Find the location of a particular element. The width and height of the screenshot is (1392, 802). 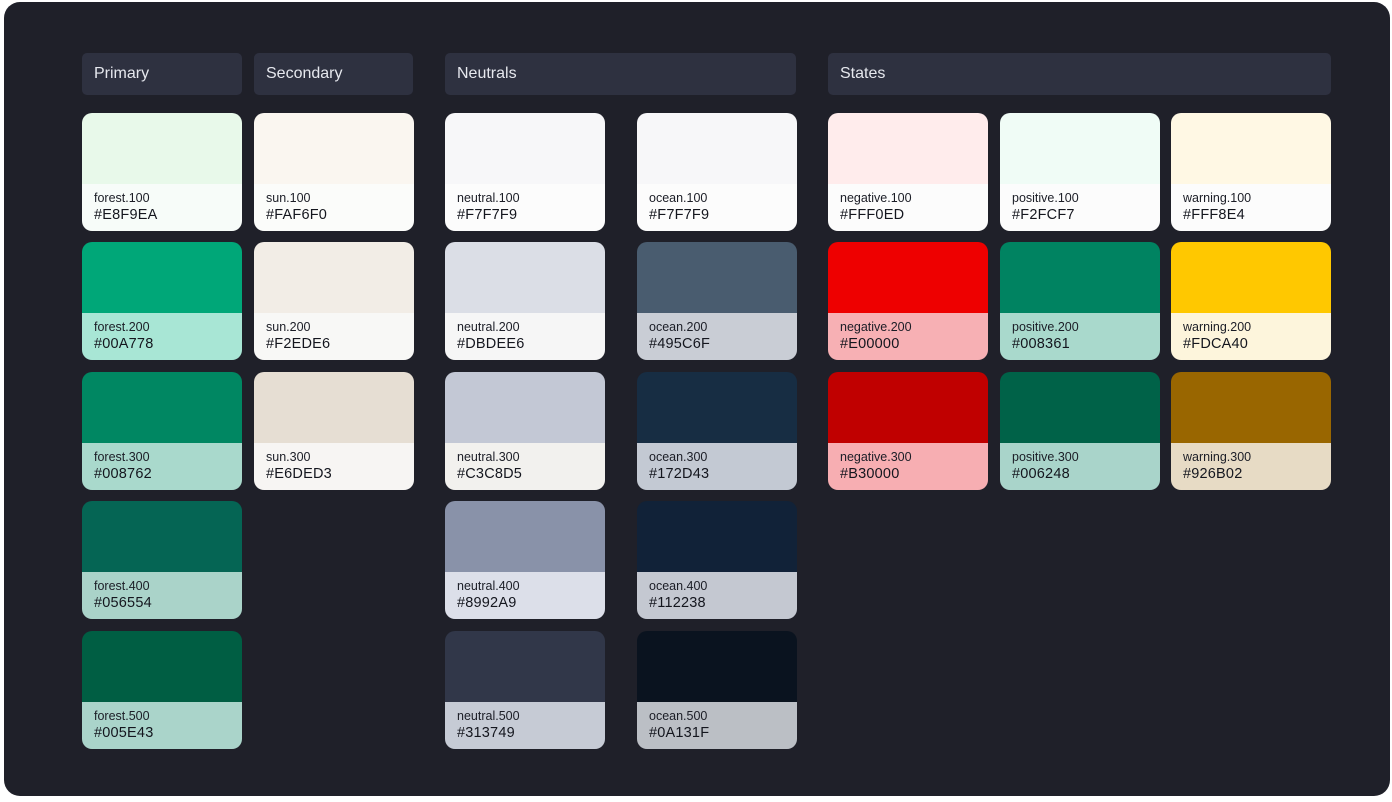

swatch-card: neutral.100 #F7F7F9 is located at coordinates (525, 172).